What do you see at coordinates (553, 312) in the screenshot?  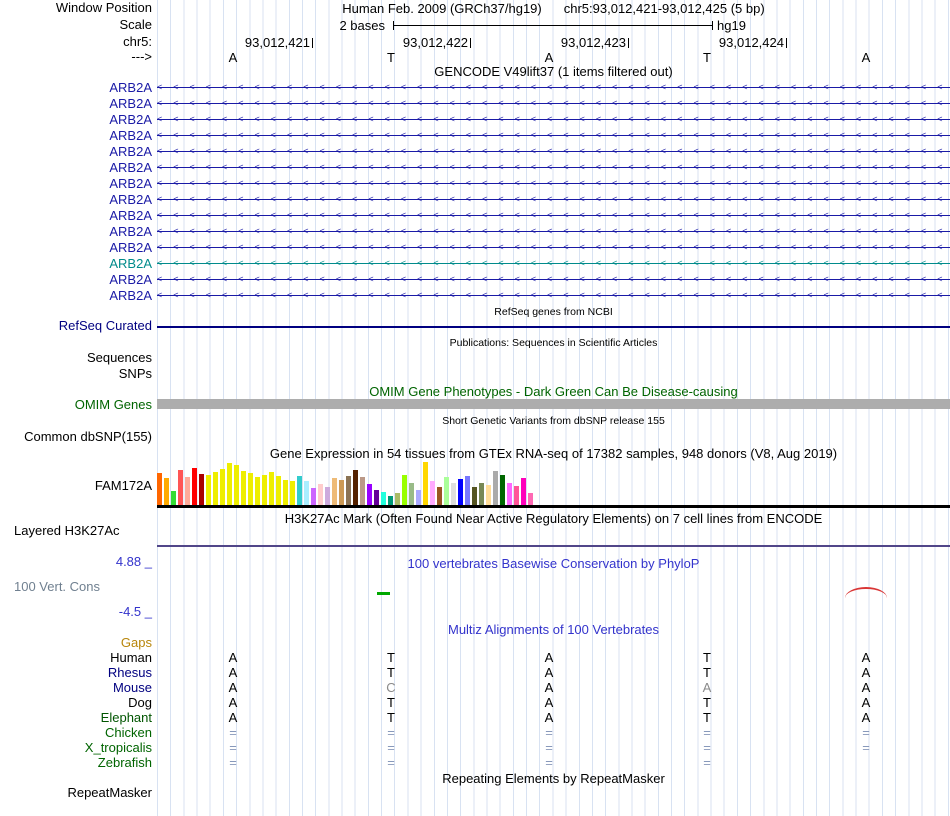 I see `refseq-track-title: RefSeq genes from NCBI` at bounding box center [553, 312].